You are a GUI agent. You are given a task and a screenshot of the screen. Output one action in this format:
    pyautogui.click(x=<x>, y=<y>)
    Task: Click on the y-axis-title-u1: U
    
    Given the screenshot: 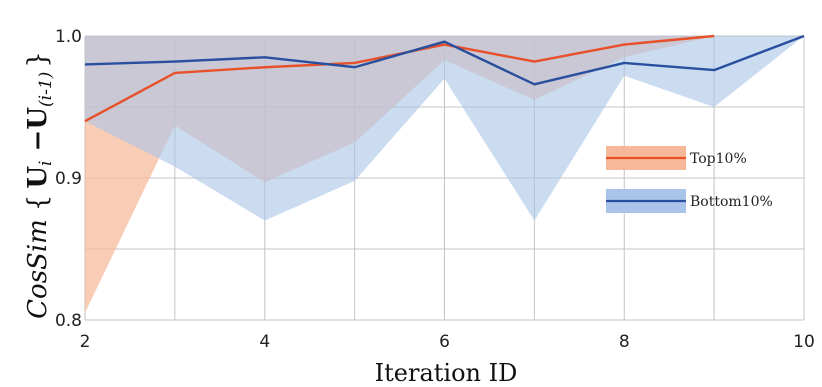 What is the action you would take?
    pyautogui.click(x=38, y=177)
    